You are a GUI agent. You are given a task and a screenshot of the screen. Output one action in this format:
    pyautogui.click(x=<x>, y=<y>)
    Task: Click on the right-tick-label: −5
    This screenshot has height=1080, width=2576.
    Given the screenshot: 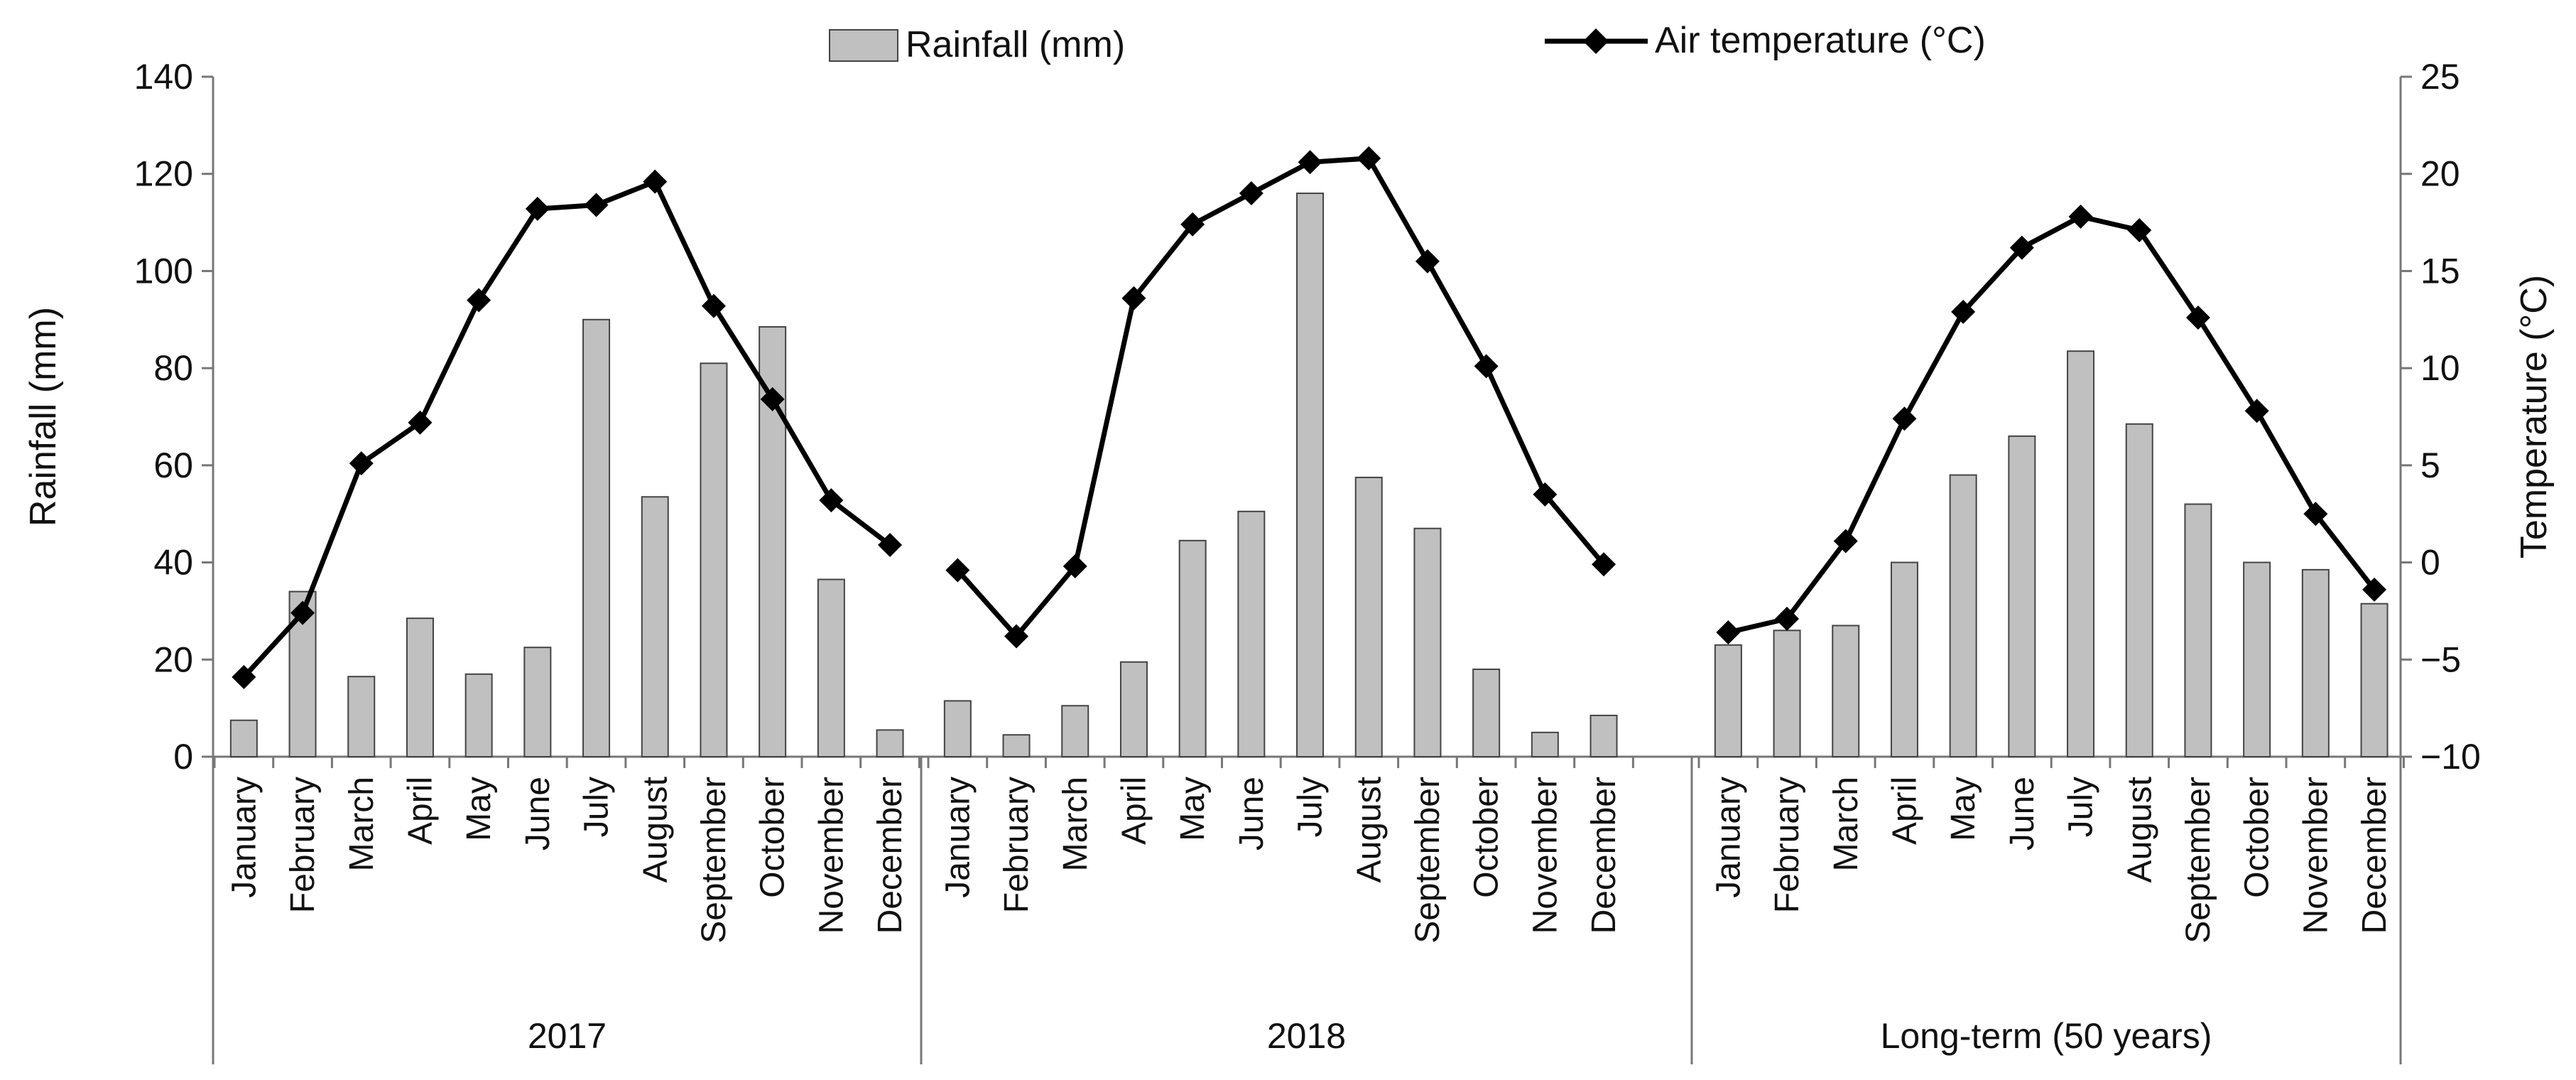 What is the action you would take?
    pyautogui.click(x=2441, y=659)
    